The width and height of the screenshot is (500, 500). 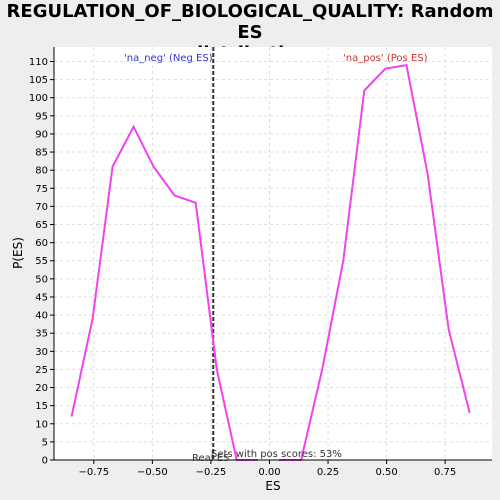 What do you see at coordinates (45, 442) in the screenshot?
I see `y-tick-label: 5` at bounding box center [45, 442].